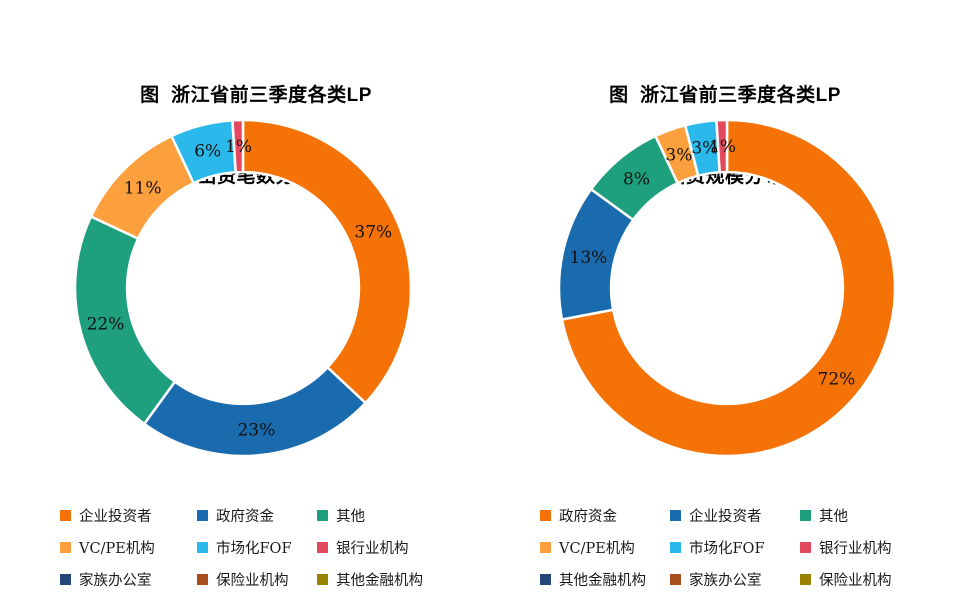 The image size is (969, 595). I want to click on percent-label-其他: 22%, so click(106, 324).